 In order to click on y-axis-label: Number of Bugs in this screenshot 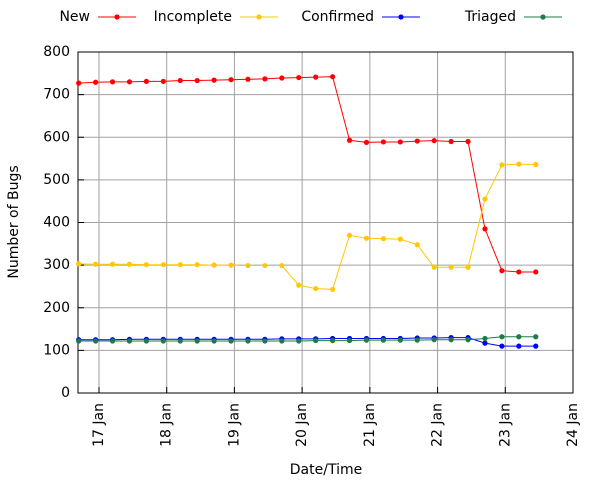, I will do `click(14, 221)`.